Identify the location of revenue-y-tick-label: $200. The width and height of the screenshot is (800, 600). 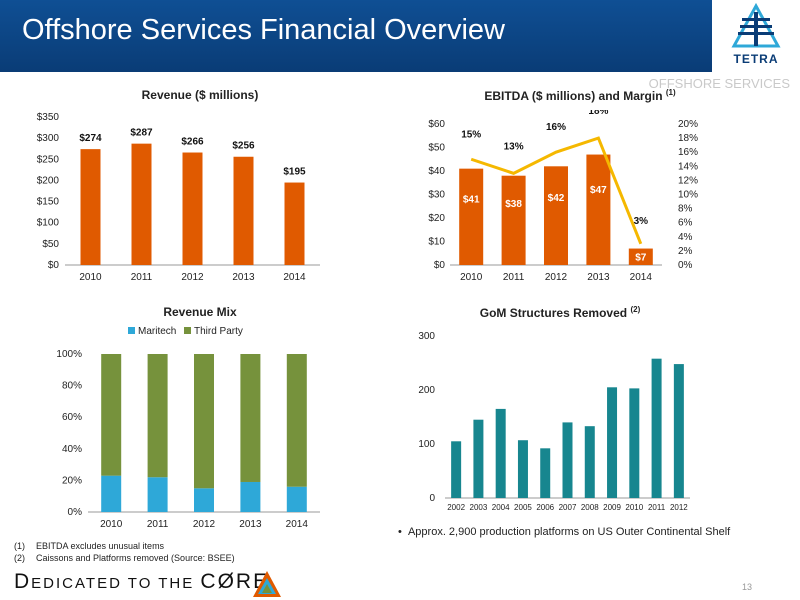
(48, 180).